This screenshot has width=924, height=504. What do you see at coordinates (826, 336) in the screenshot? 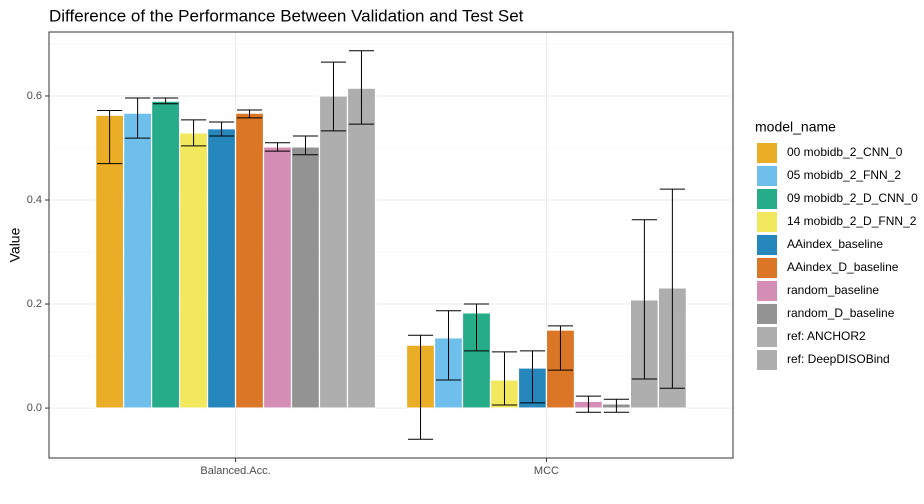
I see `legend-label: ref: ANCHOR2` at bounding box center [826, 336].